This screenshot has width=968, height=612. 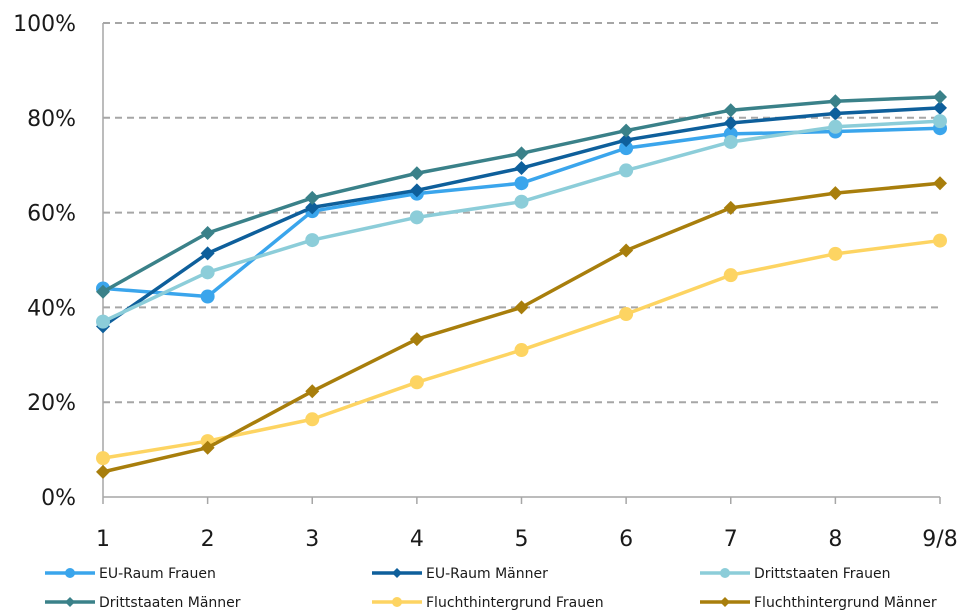 I want to click on legend-label: Drittstaaten Männer, so click(x=170, y=603).